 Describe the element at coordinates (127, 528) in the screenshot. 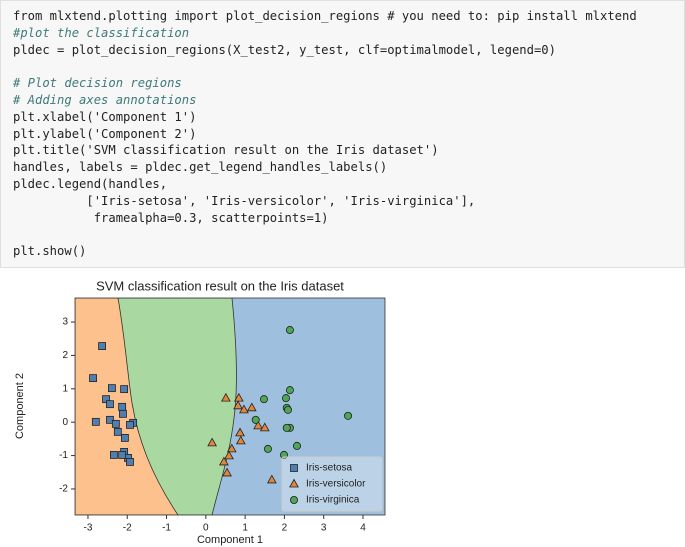

I see `x-tick-label: -2` at that location.